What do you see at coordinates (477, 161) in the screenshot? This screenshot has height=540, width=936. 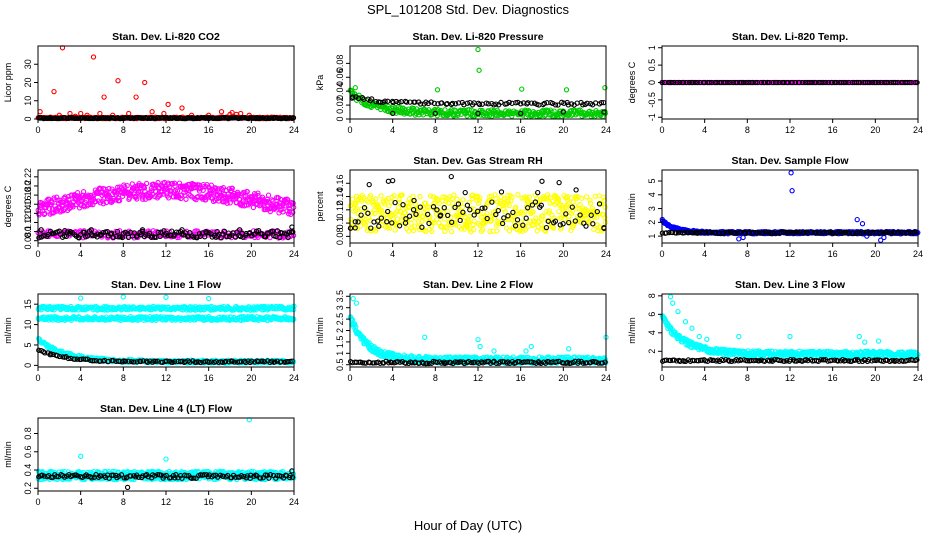 I see `panel-title: Stan. Dev. Gas Stream RH` at bounding box center [477, 161].